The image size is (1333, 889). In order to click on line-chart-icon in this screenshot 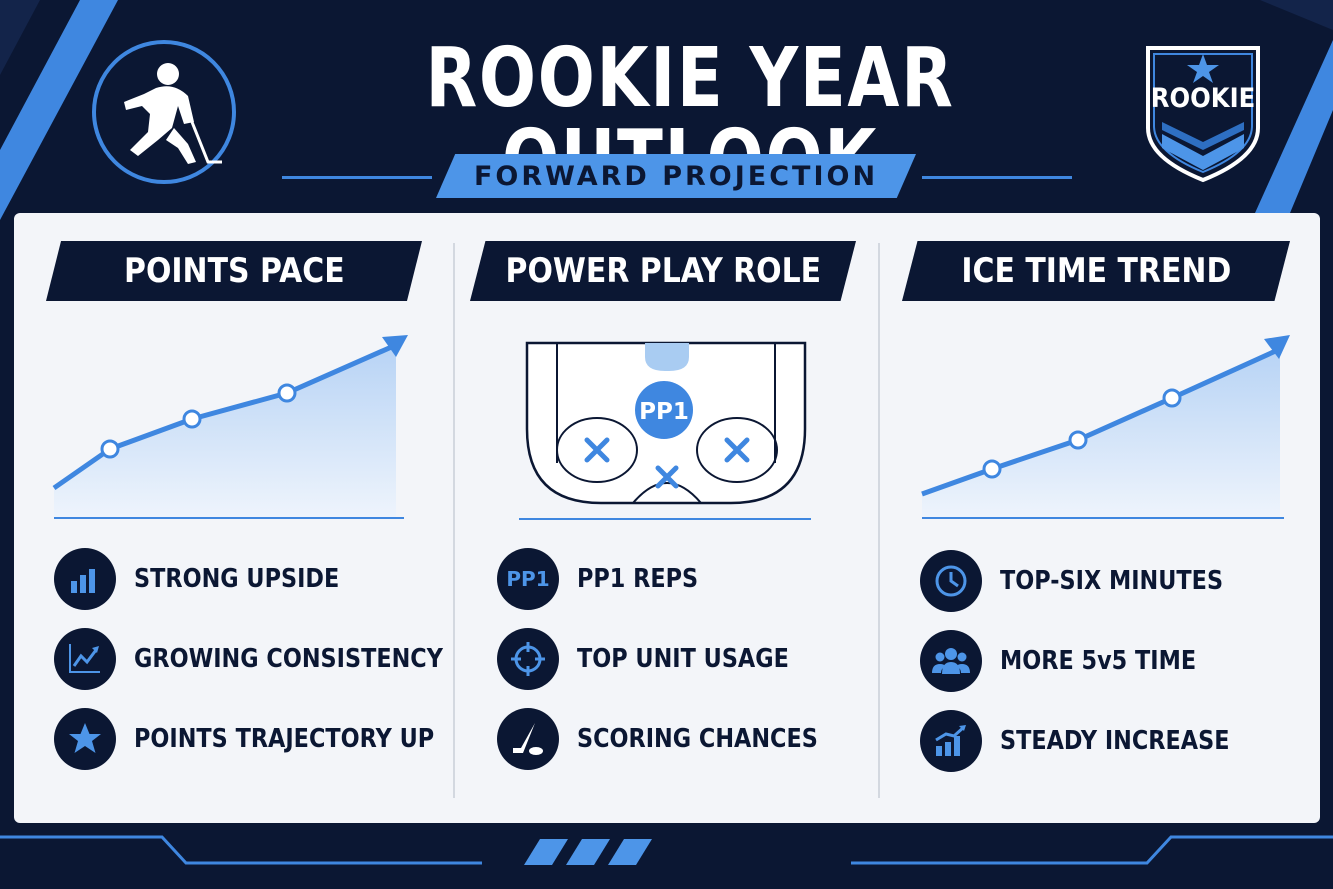, I will do `click(85, 659)`.